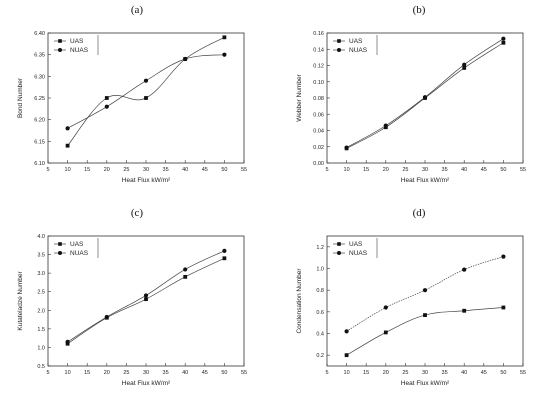 The image size is (550, 406). Describe the element at coordinates (318, 115) in the screenshot. I see `y-tick-label: 0.06` at that location.